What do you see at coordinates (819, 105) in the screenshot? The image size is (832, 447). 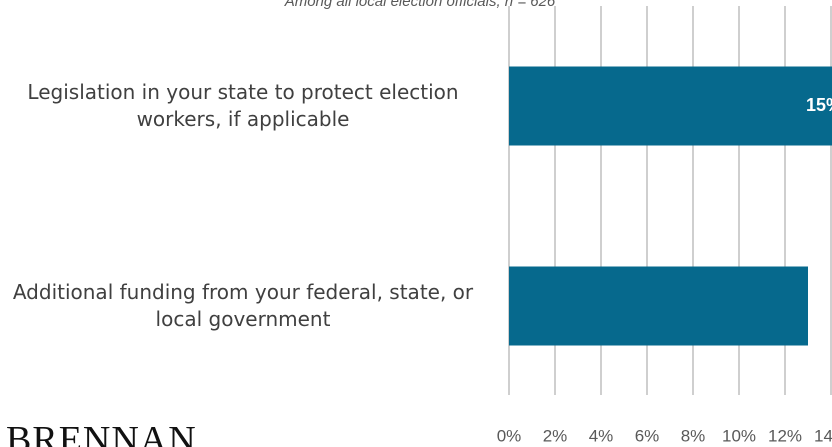 I see `value-label: 15%` at bounding box center [819, 105].